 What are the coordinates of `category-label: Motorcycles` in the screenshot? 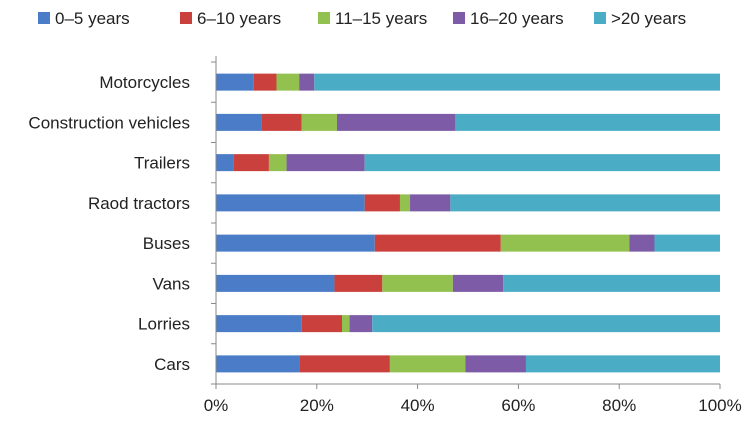 It's located at (144, 82).